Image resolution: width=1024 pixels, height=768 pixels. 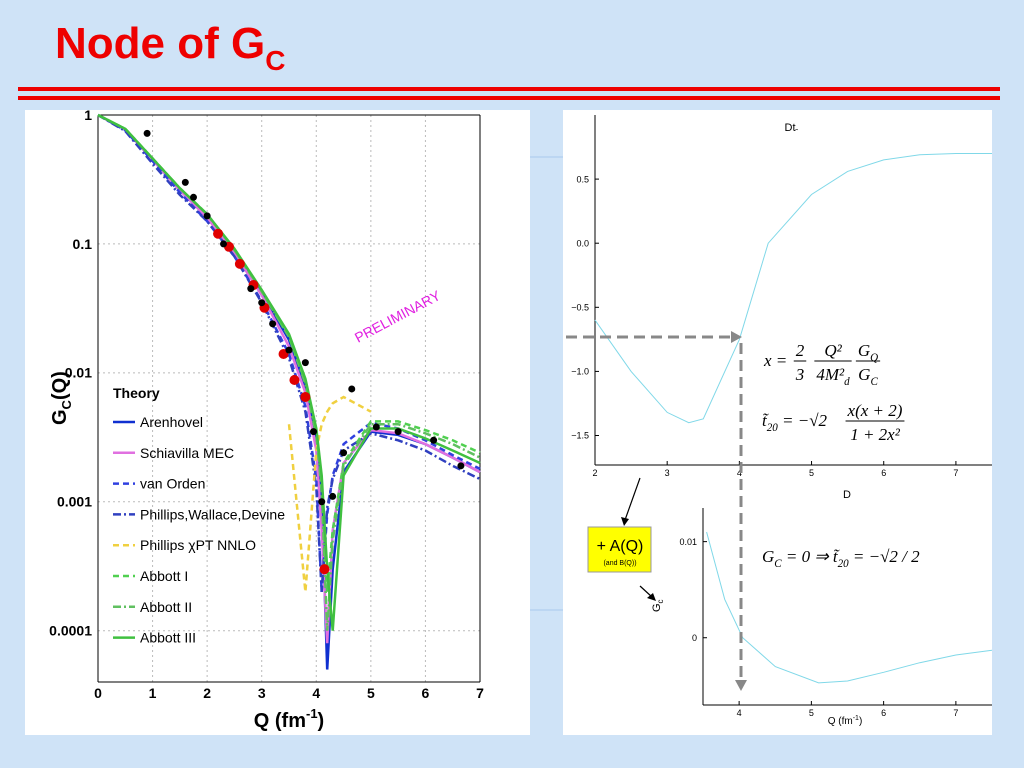 I want to click on y-tick-label: −0.5, so click(x=580, y=307).